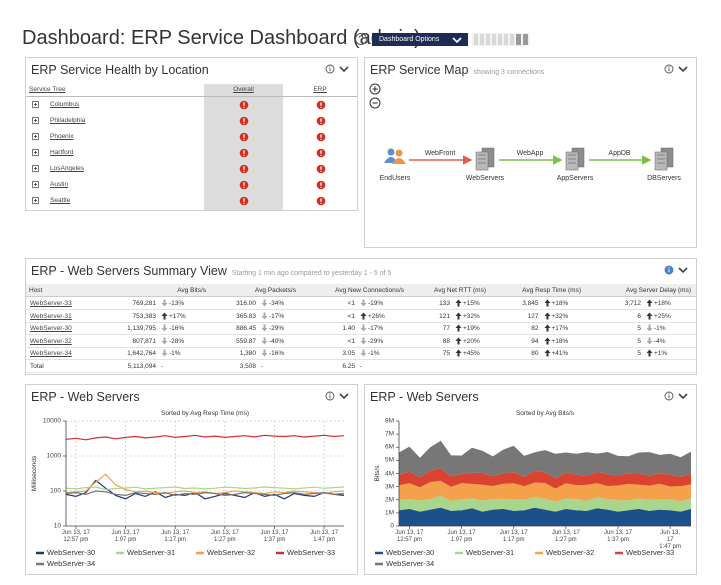 The height and width of the screenshot is (585, 721). I want to click on cell-value: 3,508, so click(247, 366).